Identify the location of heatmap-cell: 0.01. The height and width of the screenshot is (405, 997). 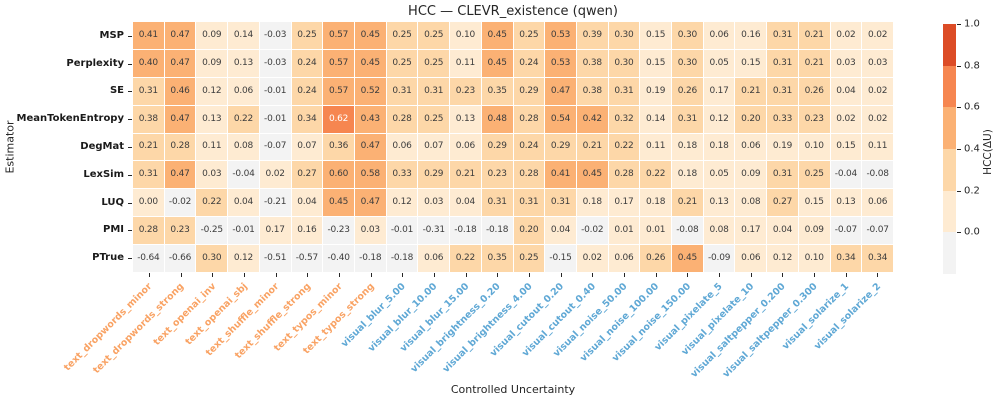
(624, 231).